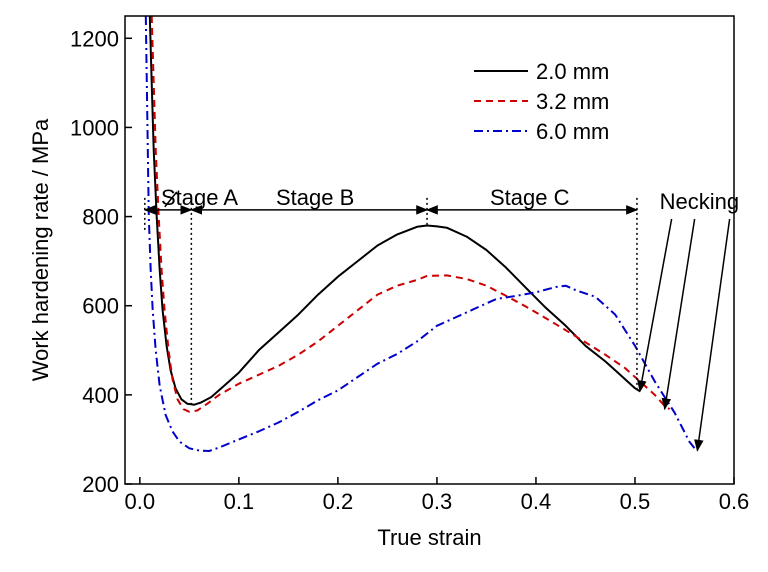 This screenshot has height=572, width=768. I want to click on x-tick-label: 0.3, so click(437, 501).